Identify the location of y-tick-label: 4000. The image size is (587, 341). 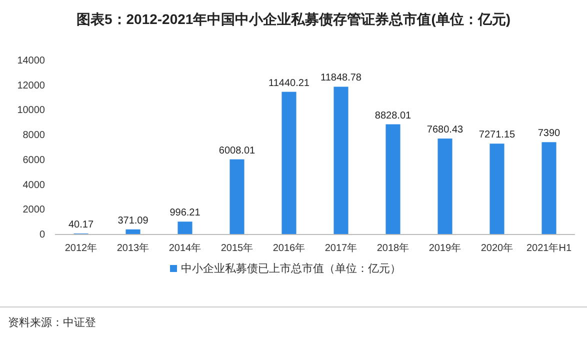
(34, 185).